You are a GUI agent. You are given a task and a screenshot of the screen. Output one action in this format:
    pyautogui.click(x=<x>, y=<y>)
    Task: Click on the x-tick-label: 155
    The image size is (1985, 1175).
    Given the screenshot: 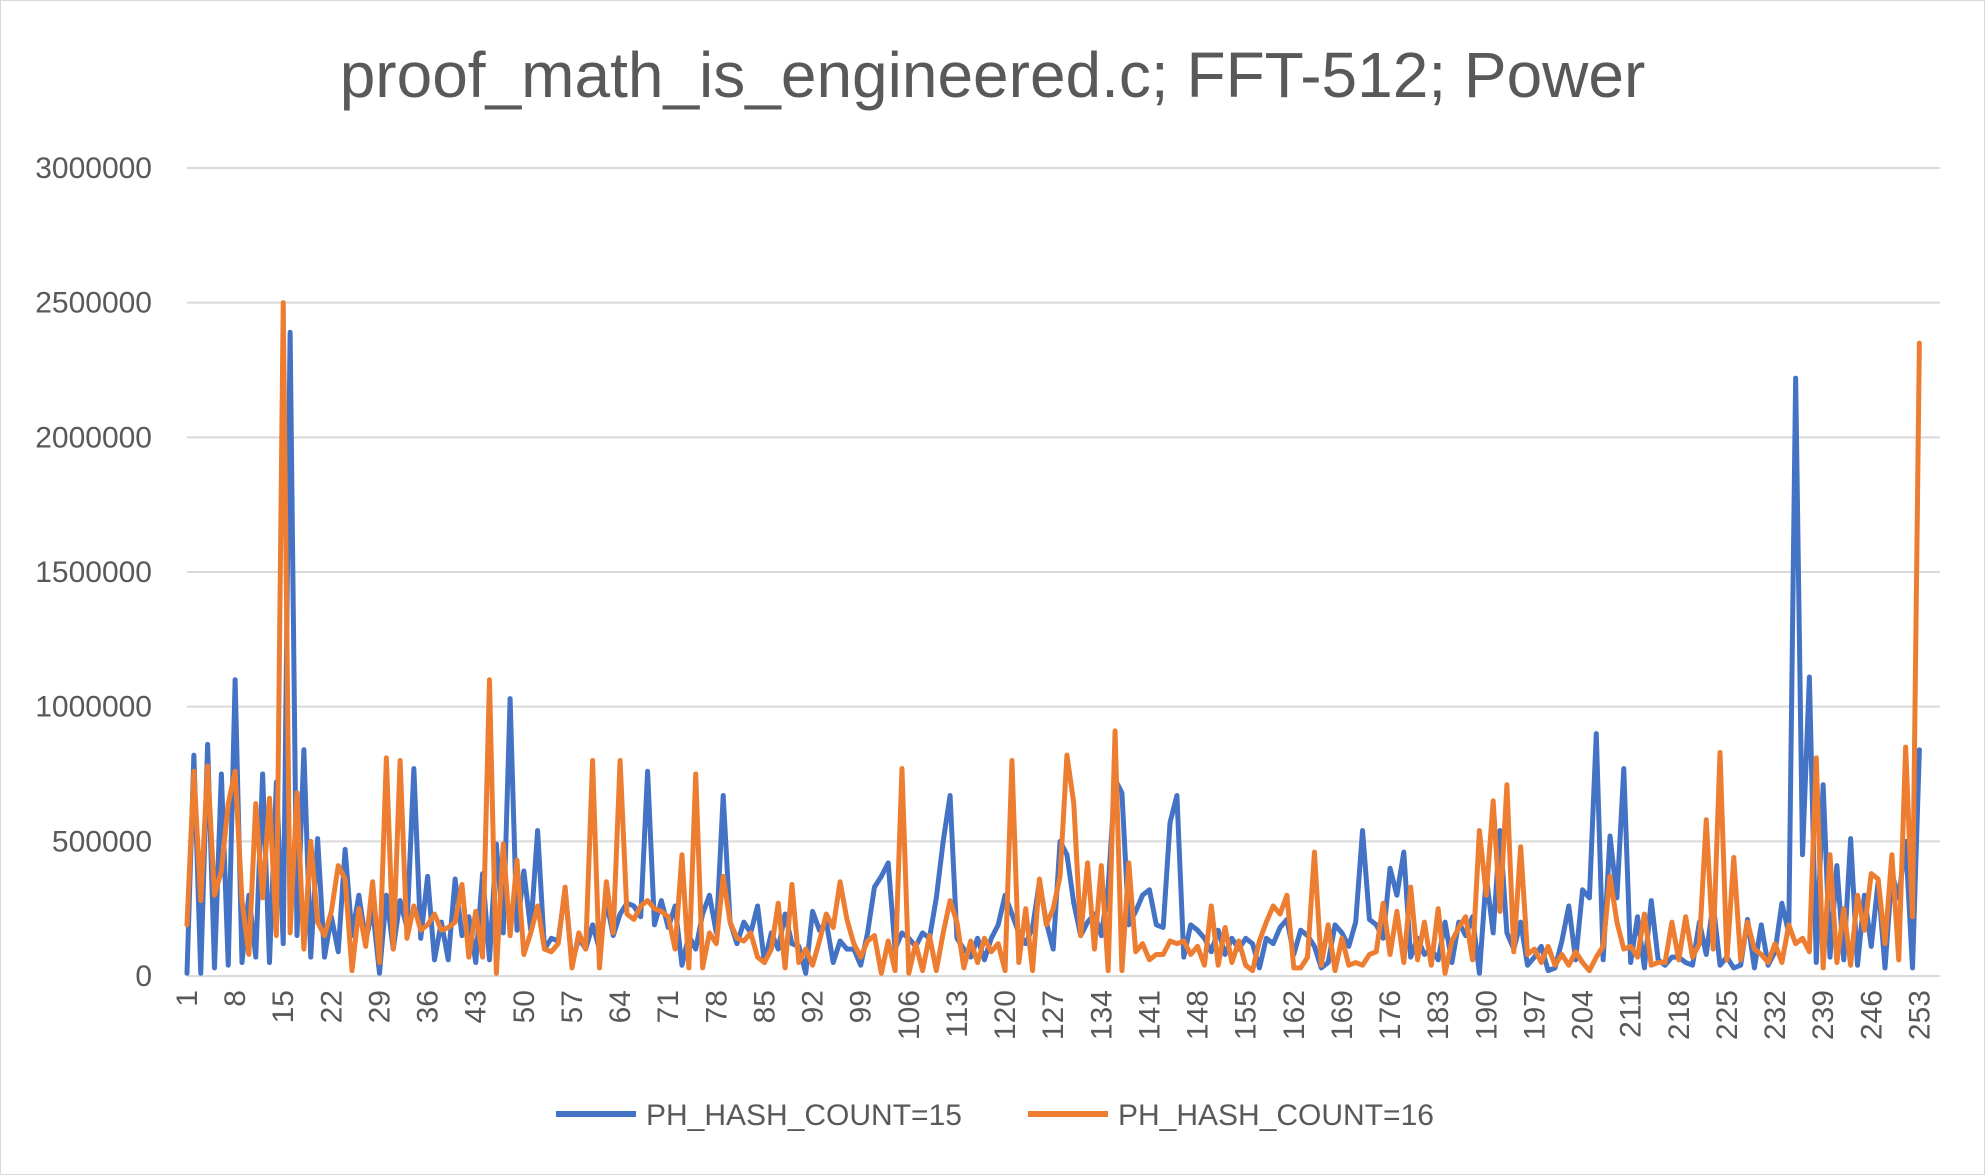 What is the action you would take?
    pyautogui.click(x=1246, y=1015)
    